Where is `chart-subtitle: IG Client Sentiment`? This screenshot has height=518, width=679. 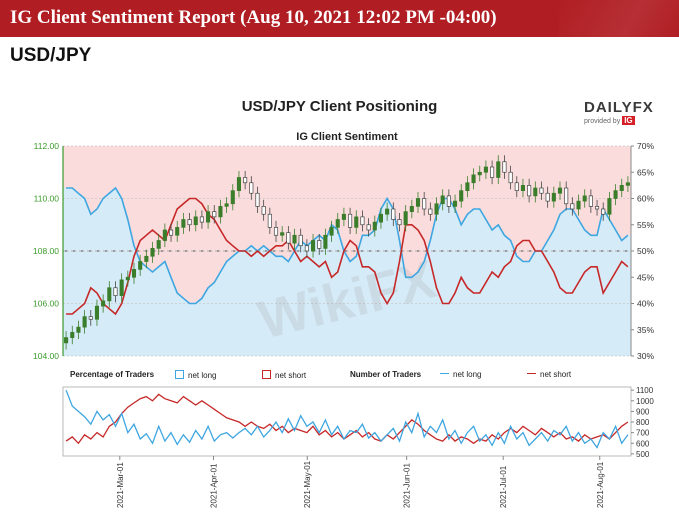 chart-subtitle: IG Client Sentiment is located at coordinates (347, 137).